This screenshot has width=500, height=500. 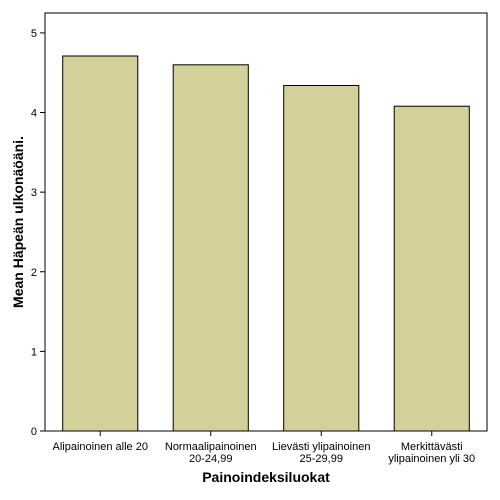 What do you see at coordinates (266, 477) in the screenshot?
I see `x-axis-title: Painoindeksiluokat` at bounding box center [266, 477].